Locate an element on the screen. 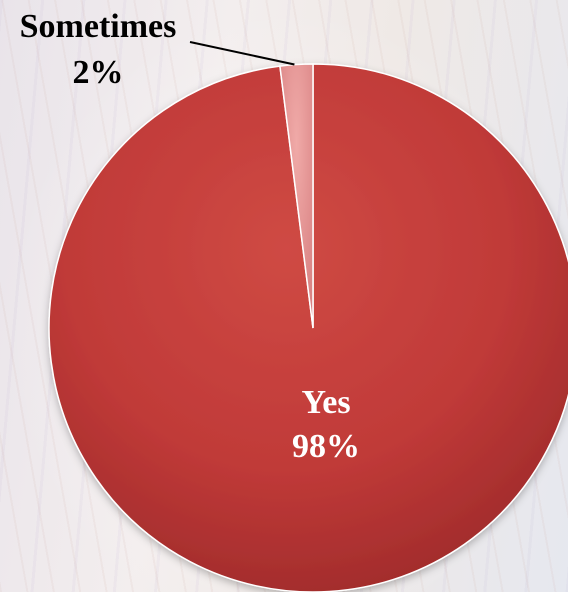 The image size is (568, 592). slice-label-sometimes-name: Sometimes is located at coordinates (98, 26).